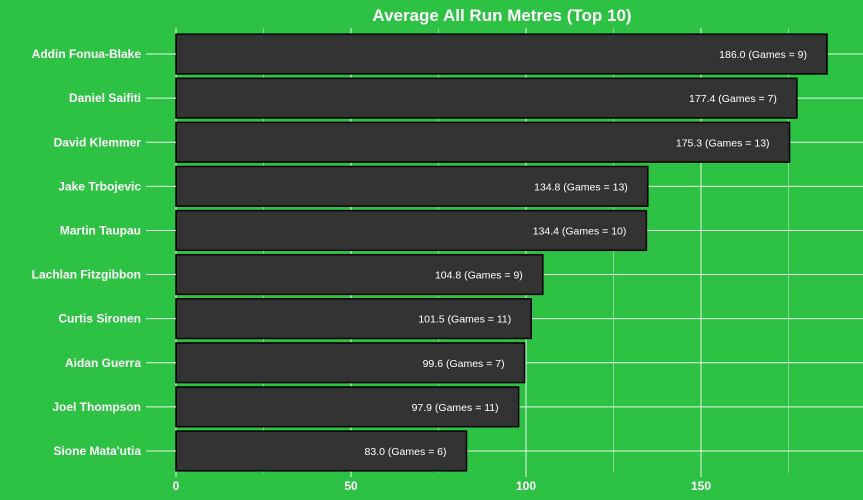  Describe the element at coordinates (442, 483) in the screenshot. I see `x-axis: 0 50 100 150` at that location.